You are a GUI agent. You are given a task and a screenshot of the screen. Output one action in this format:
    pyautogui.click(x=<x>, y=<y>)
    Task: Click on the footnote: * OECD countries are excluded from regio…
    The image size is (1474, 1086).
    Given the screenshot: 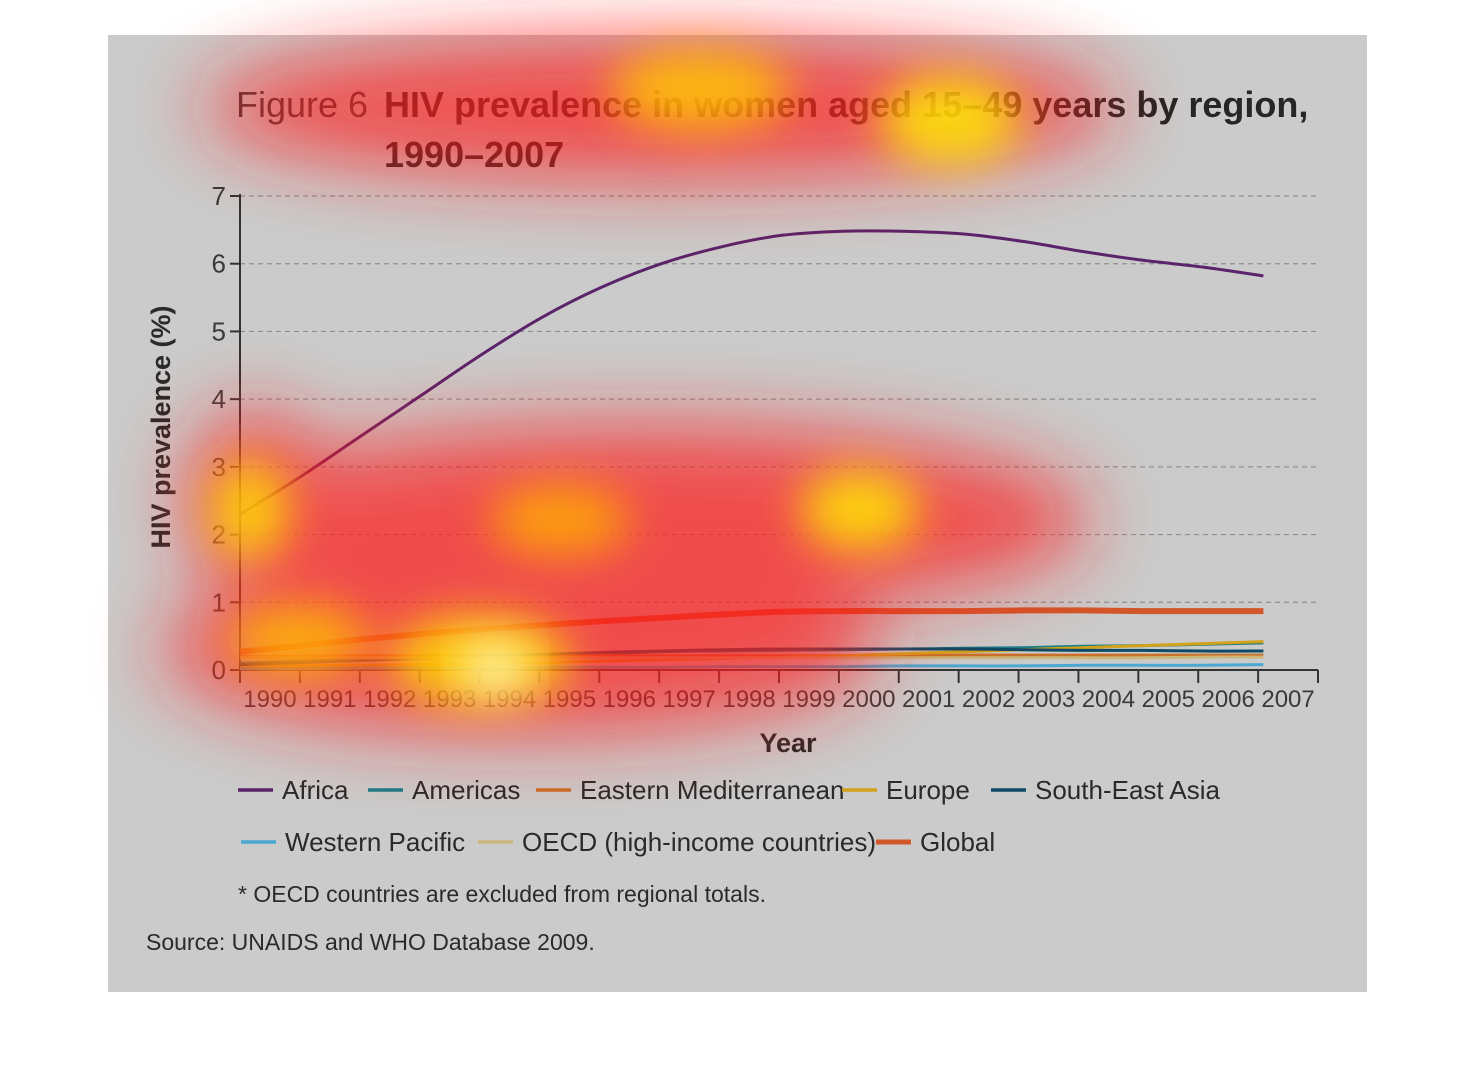 What is the action you would take?
    pyautogui.click(x=502, y=894)
    